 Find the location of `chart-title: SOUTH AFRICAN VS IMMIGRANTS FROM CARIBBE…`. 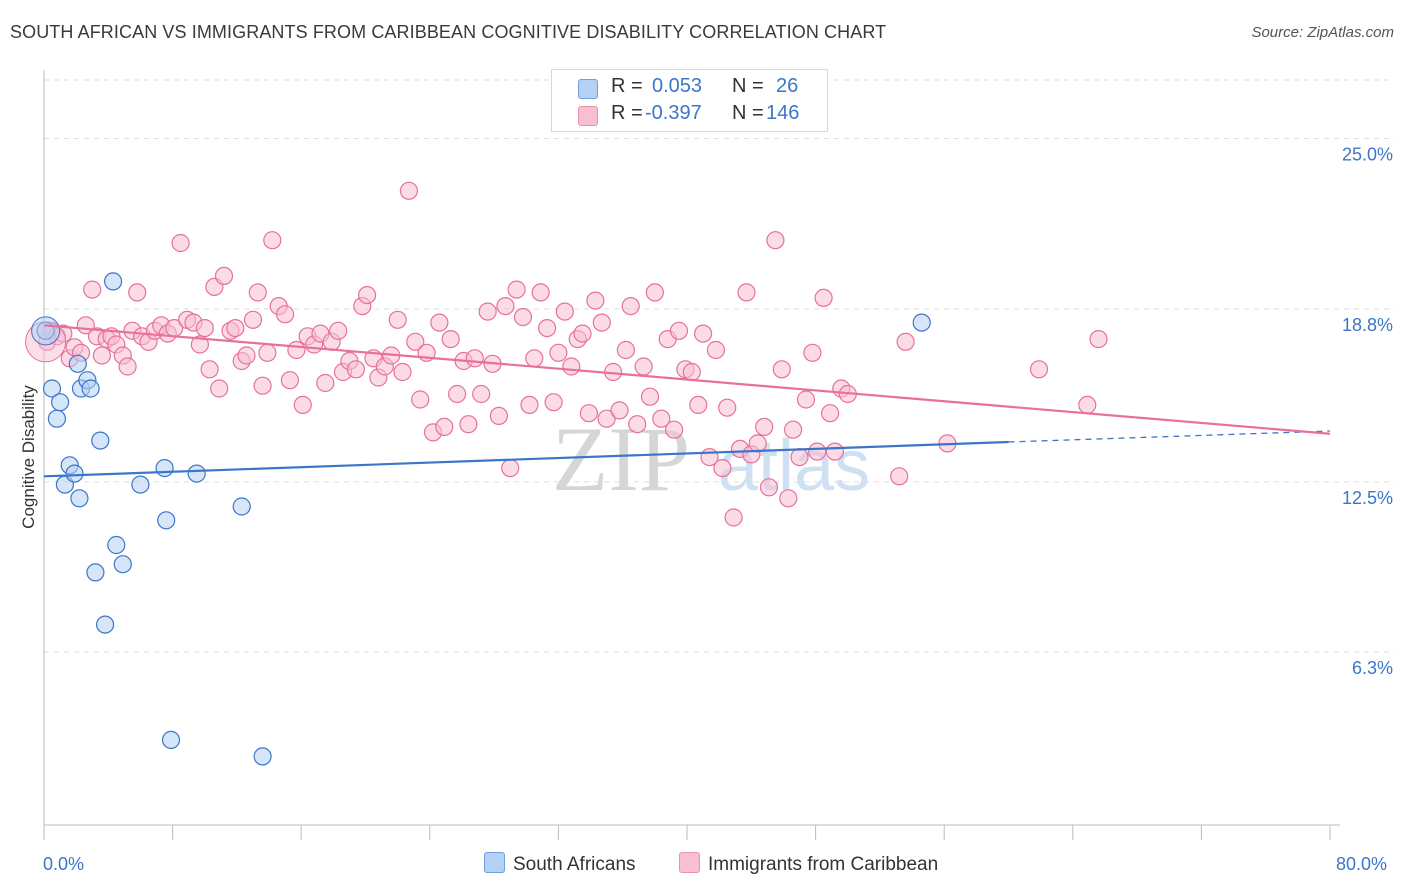

chart-title: SOUTH AFRICAN VS IMMIGRANTS FROM CARIBBE… is located at coordinates (448, 32).